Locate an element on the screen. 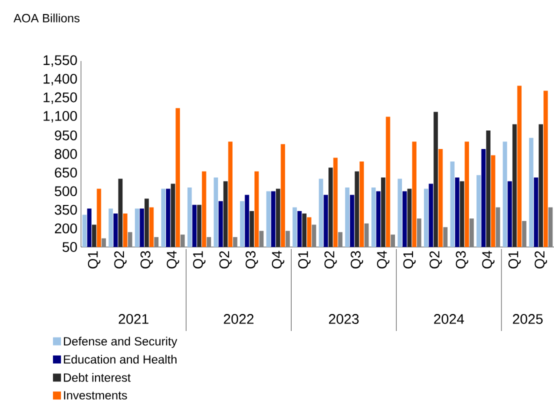 The width and height of the screenshot is (554, 418). chart-title: AOA Billions is located at coordinates (47, 18).